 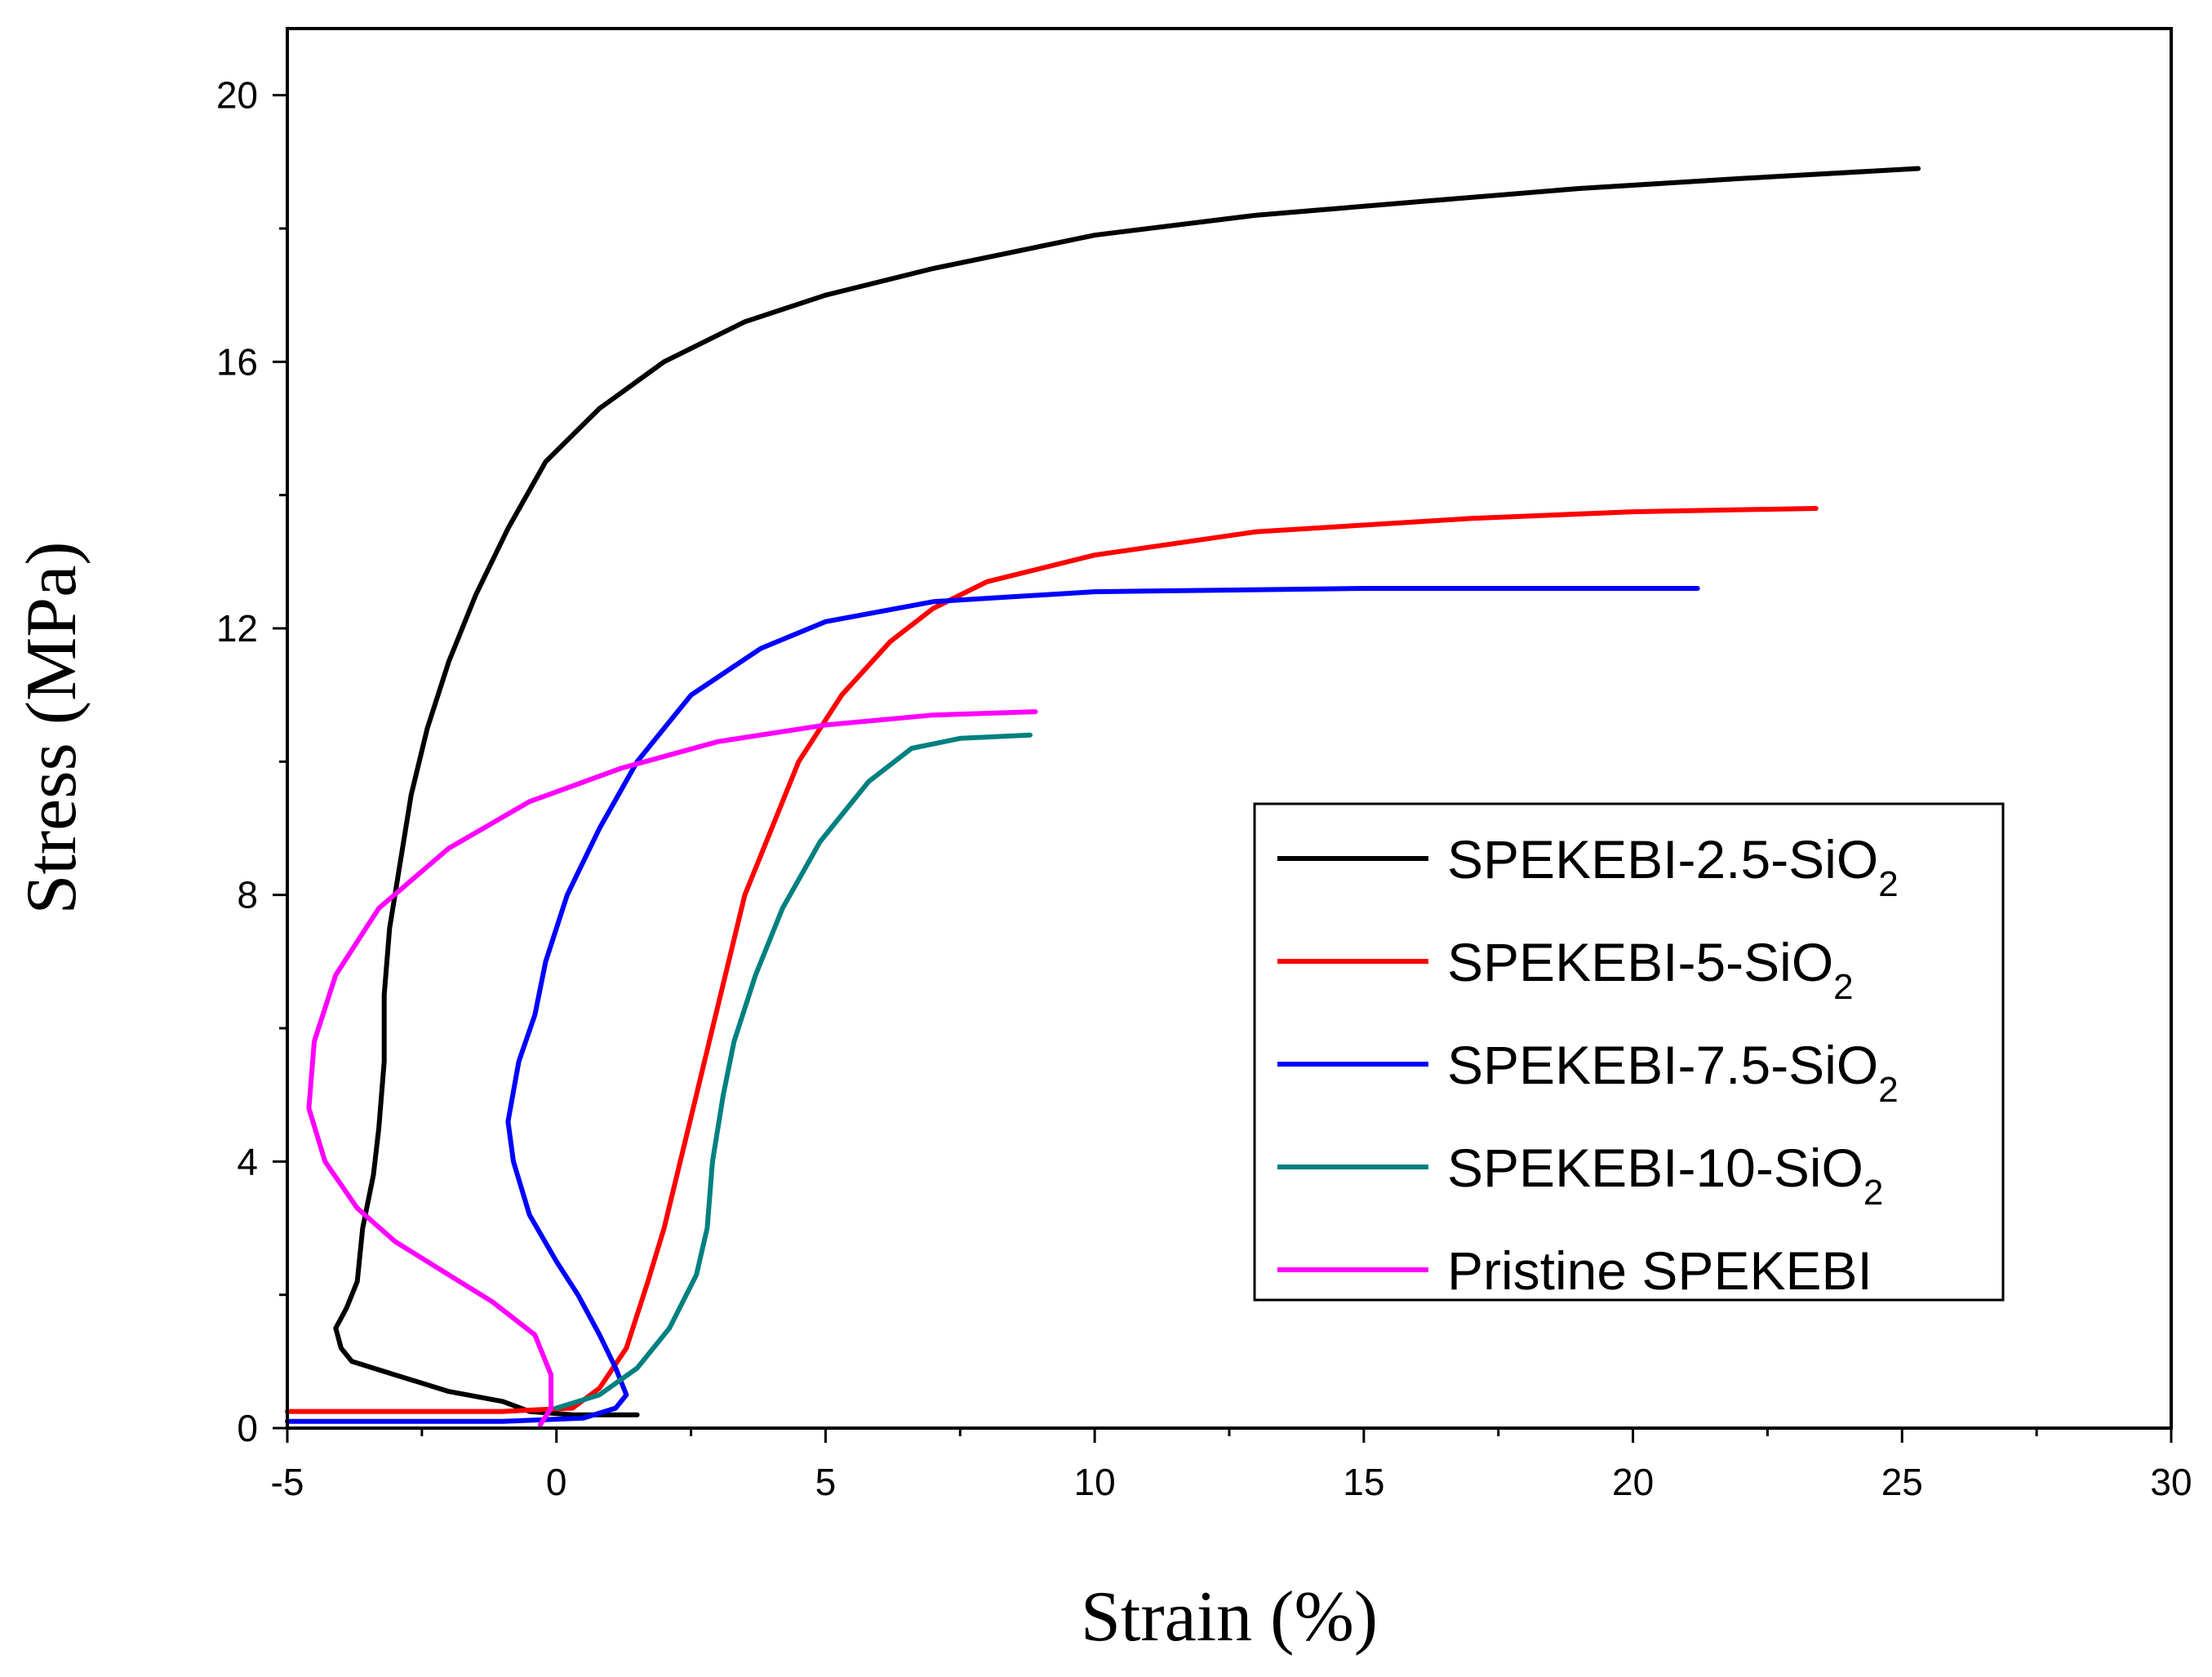 What do you see at coordinates (247, 895) in the screenshot?
I see `y-tick-label: 8` at bounding box center [247, 895].